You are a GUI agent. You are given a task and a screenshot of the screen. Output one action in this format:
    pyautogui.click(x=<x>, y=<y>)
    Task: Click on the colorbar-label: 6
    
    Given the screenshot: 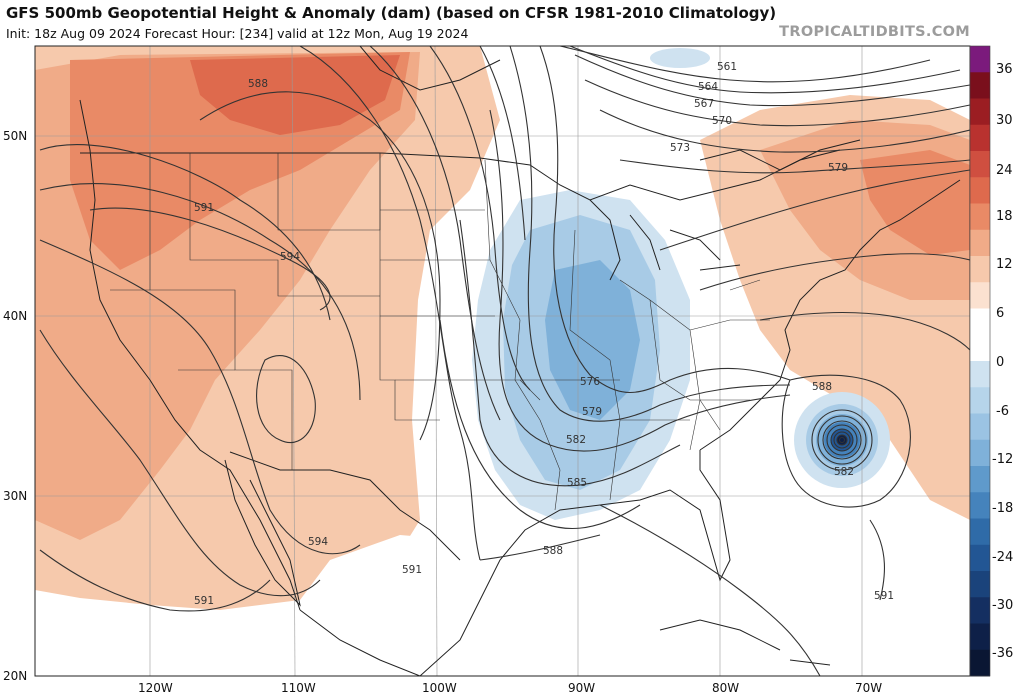 What is the action you would take?
    pyautogui.click(x=1000, y=313)
    